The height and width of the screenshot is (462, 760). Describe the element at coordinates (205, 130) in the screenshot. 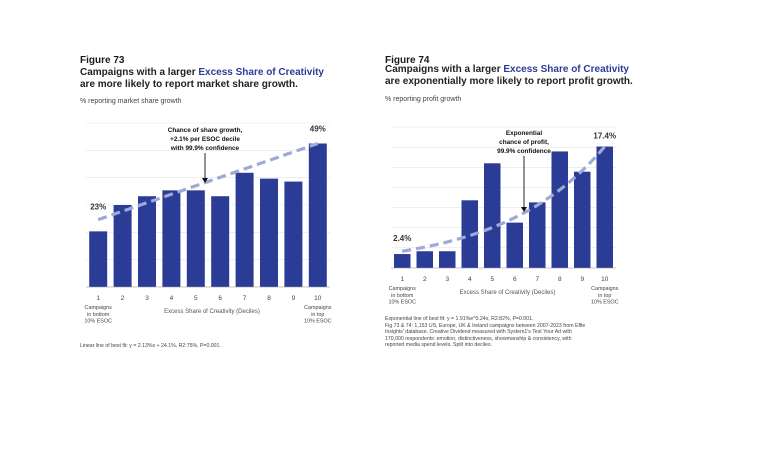

I see `annotation-line: Chance of share growth,` at that location.